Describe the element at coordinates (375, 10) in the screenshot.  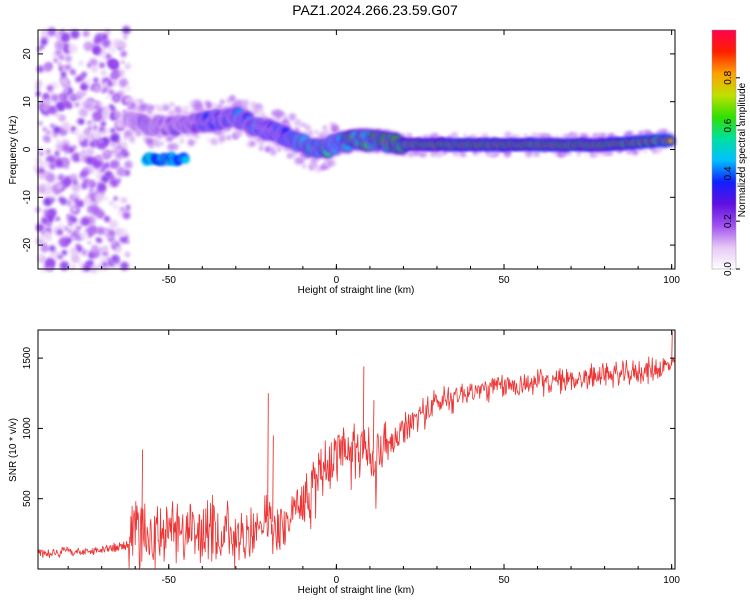
I see `figure-title: PAZ1.2024.266.23.59.G07` at that location.